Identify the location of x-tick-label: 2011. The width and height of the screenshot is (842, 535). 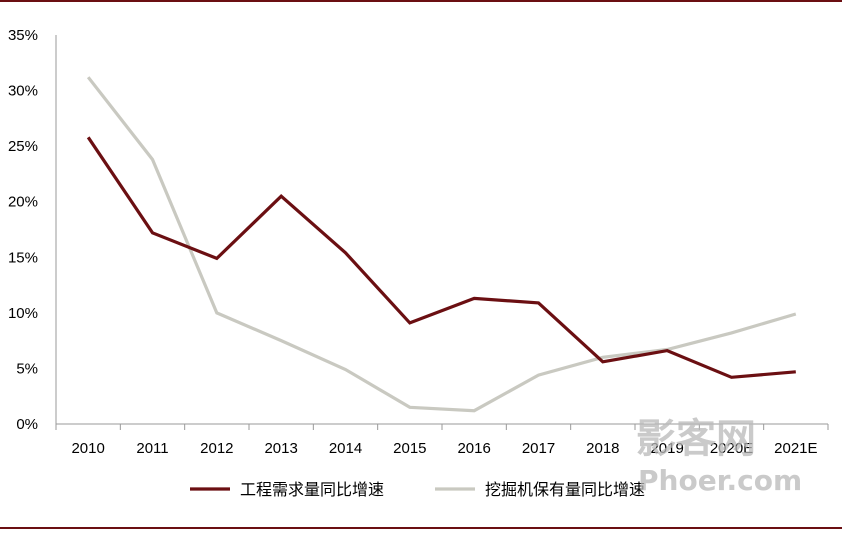
(152, 448).